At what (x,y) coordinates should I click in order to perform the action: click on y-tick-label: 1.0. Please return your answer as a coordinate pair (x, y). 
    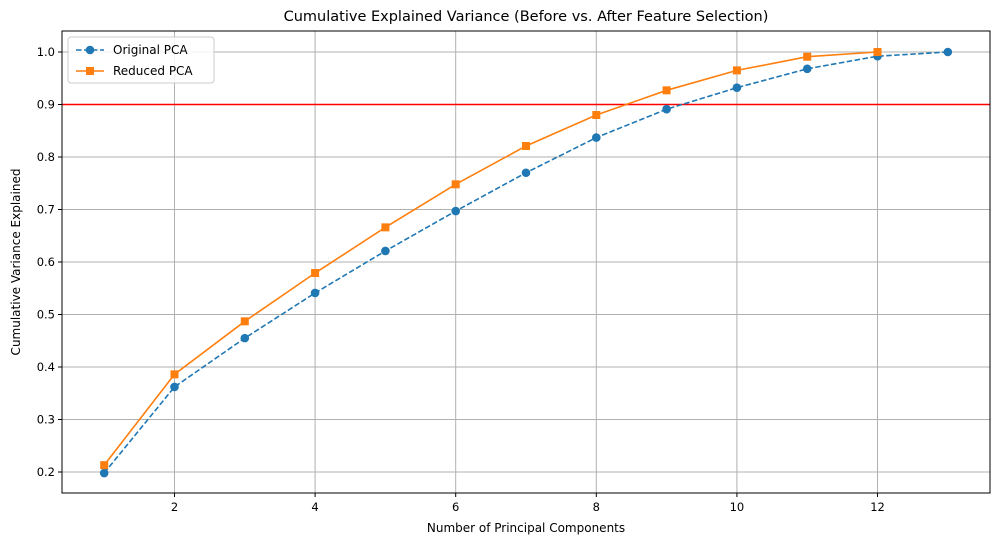
    Looking at the image, I should click on (46, 52).